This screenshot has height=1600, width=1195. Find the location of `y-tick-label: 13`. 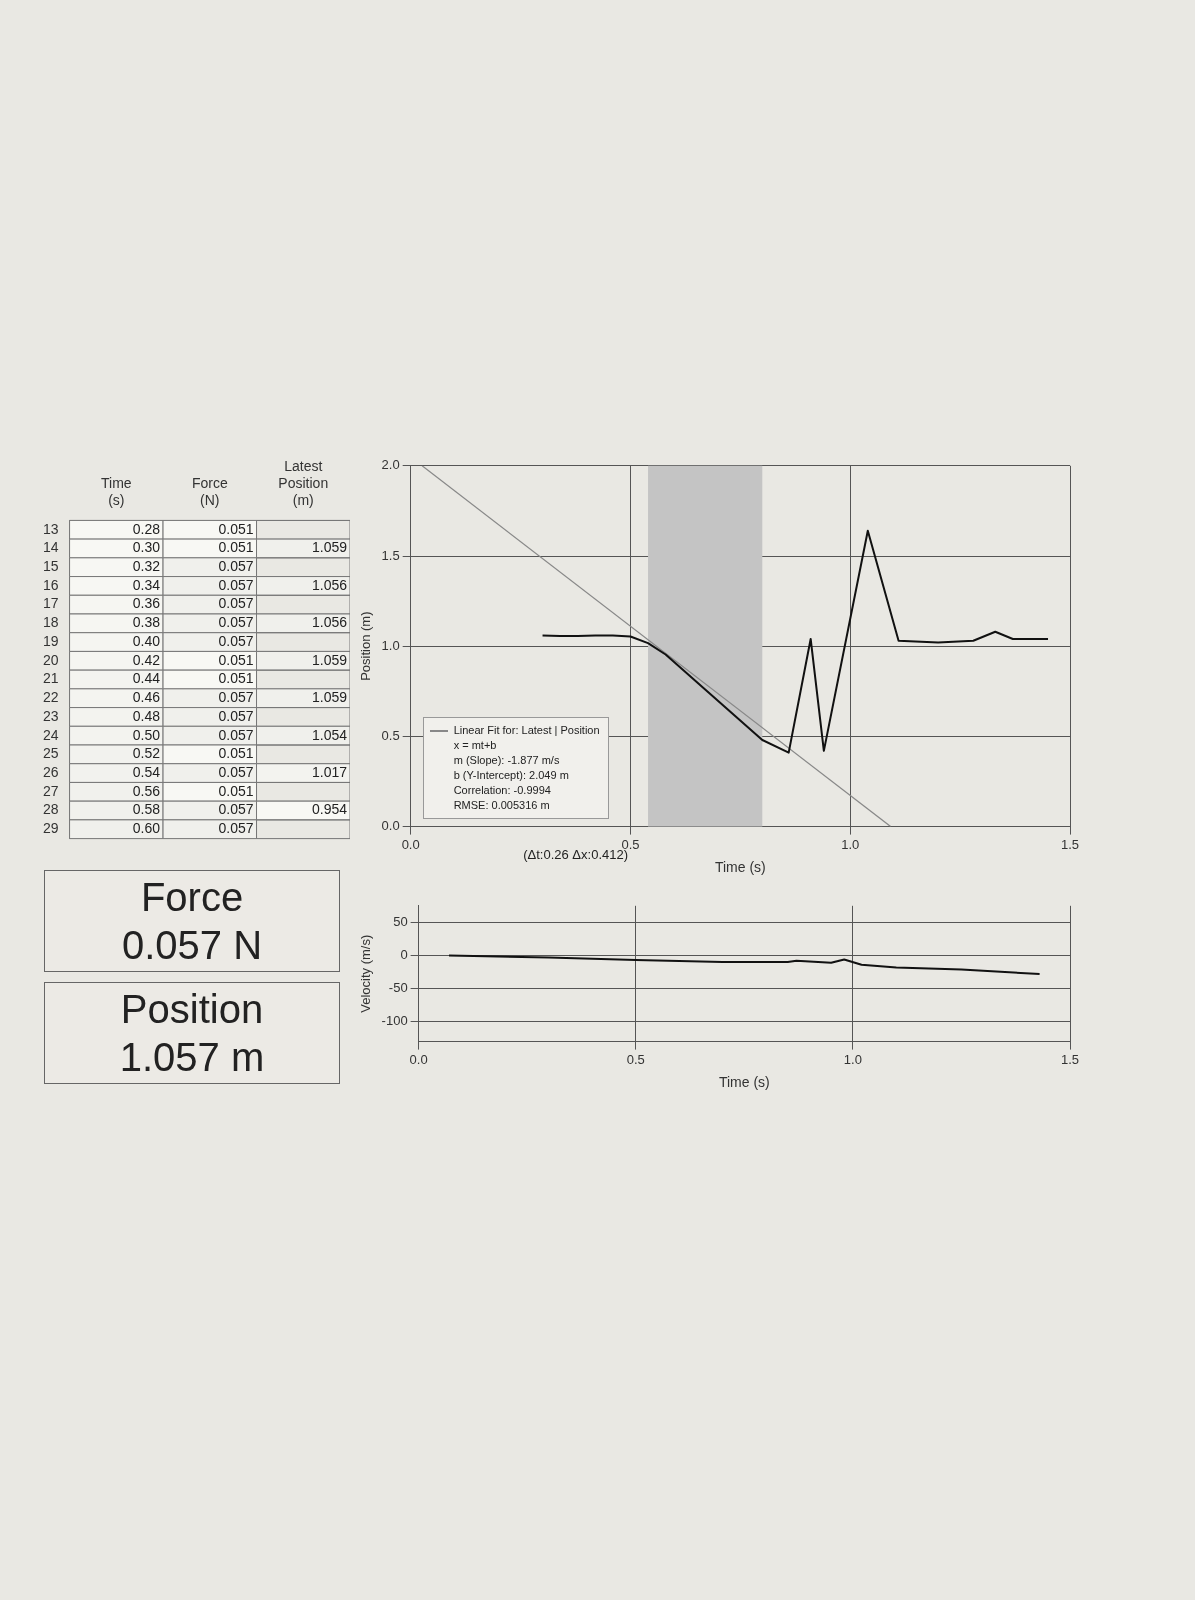

y-tick-label: 13 is located at coordinates (50, 528).